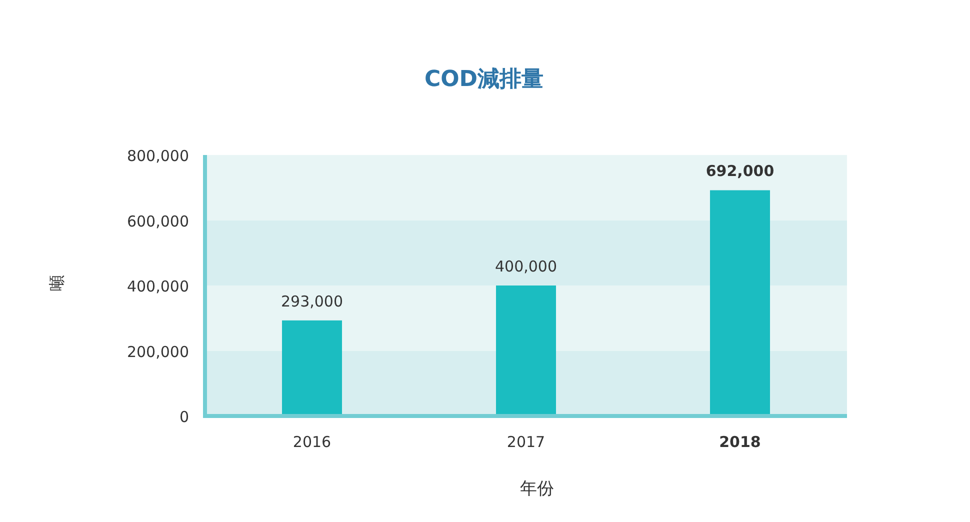 Image resolution: width=970 pixels, height=522 pixels. What do you see at coordinates (526, 267) in the screenshot?
I see `data-label: 400,000` at bounding box center [526, 267].